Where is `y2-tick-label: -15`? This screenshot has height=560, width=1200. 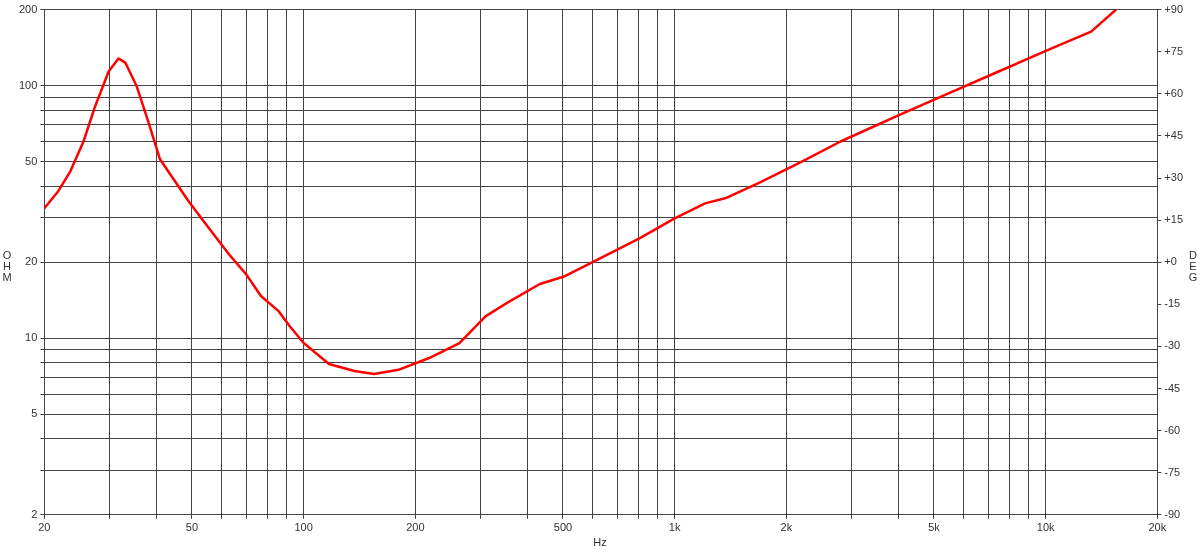 y2-tick-label: -15 is located at coordinates (1172, 303).